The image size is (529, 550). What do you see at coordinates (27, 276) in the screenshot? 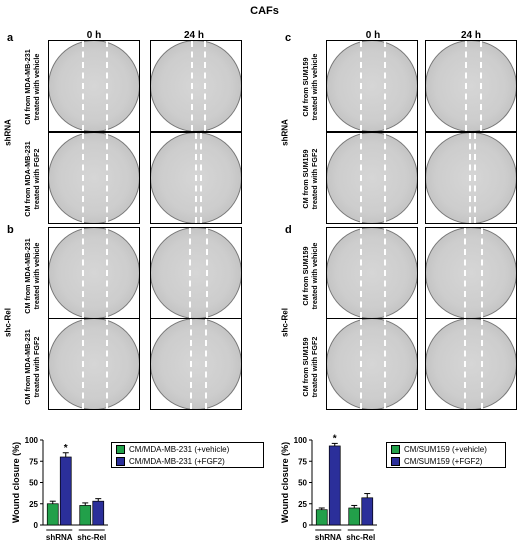
I see `row-label-b1-line1: CM from MDA-MB-231` at bounding box center [27, 276].